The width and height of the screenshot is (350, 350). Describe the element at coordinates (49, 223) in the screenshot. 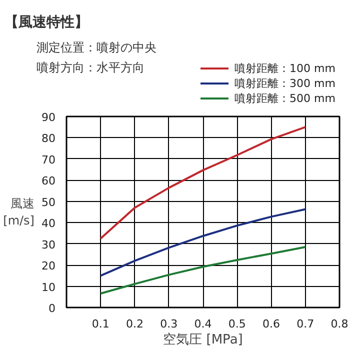

I see `y-tick-label: 40` at that location.